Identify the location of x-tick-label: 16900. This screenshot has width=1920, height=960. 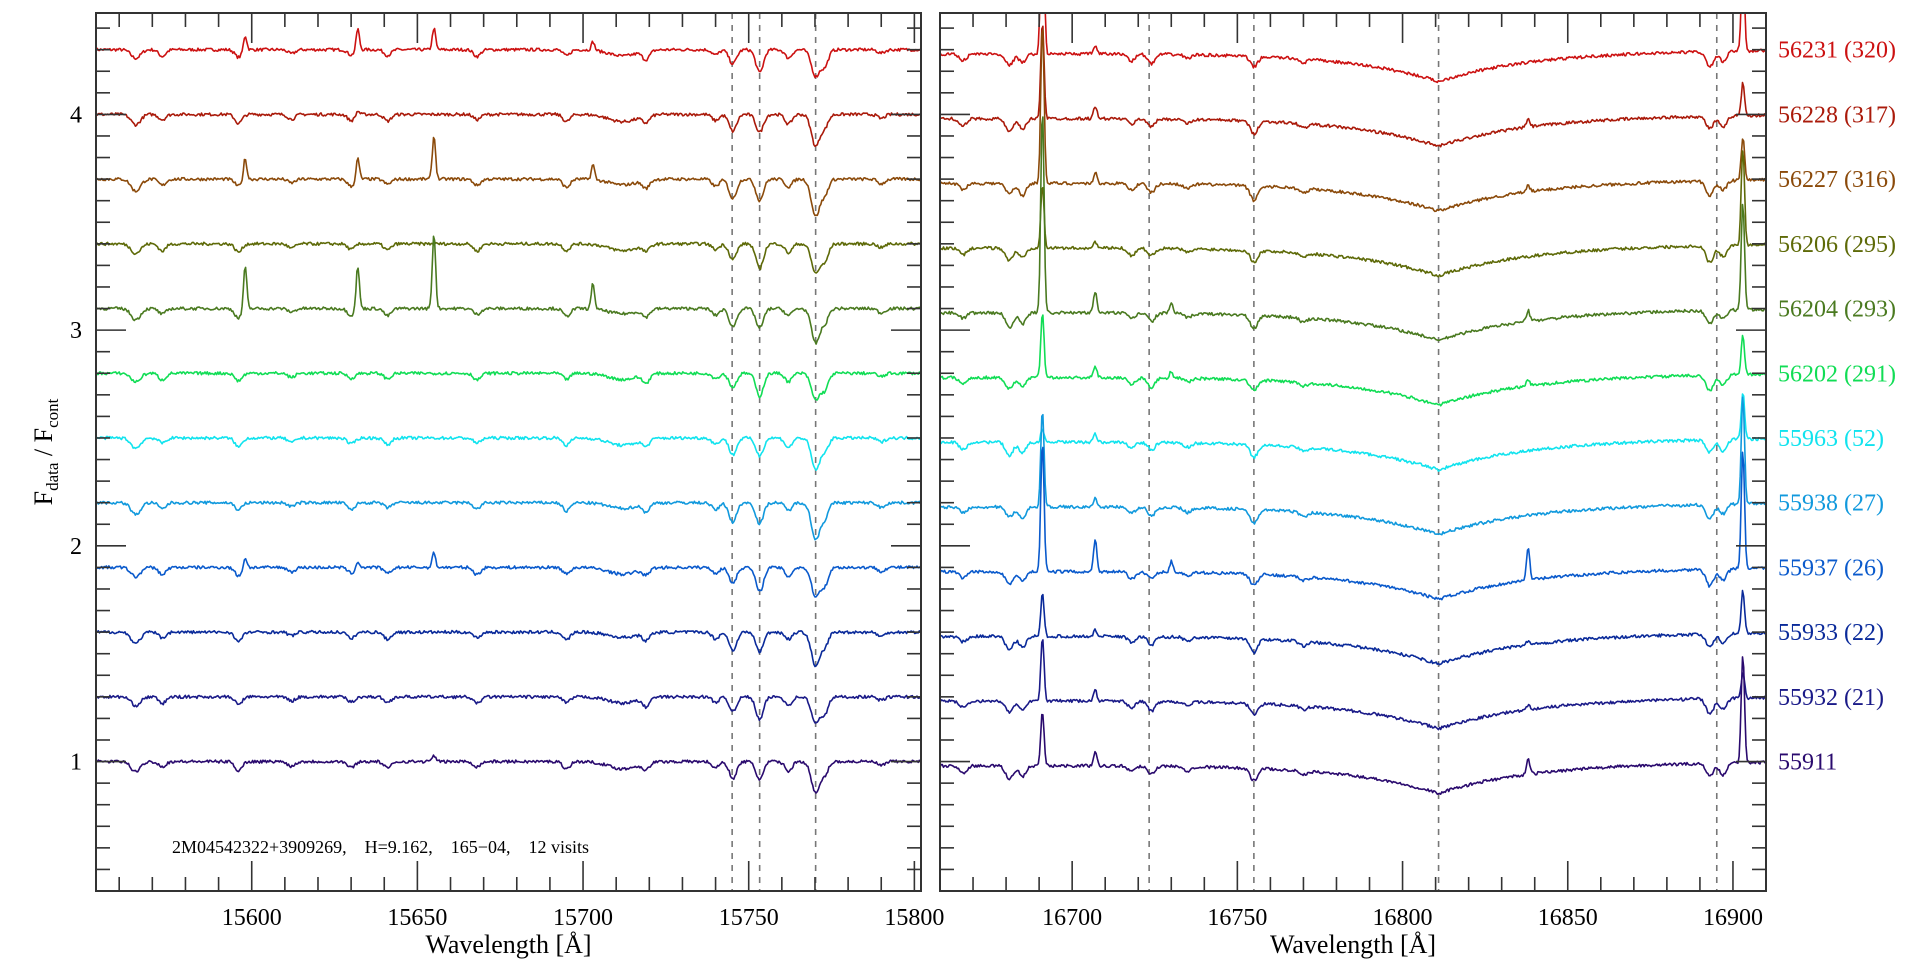
(1733, 918).